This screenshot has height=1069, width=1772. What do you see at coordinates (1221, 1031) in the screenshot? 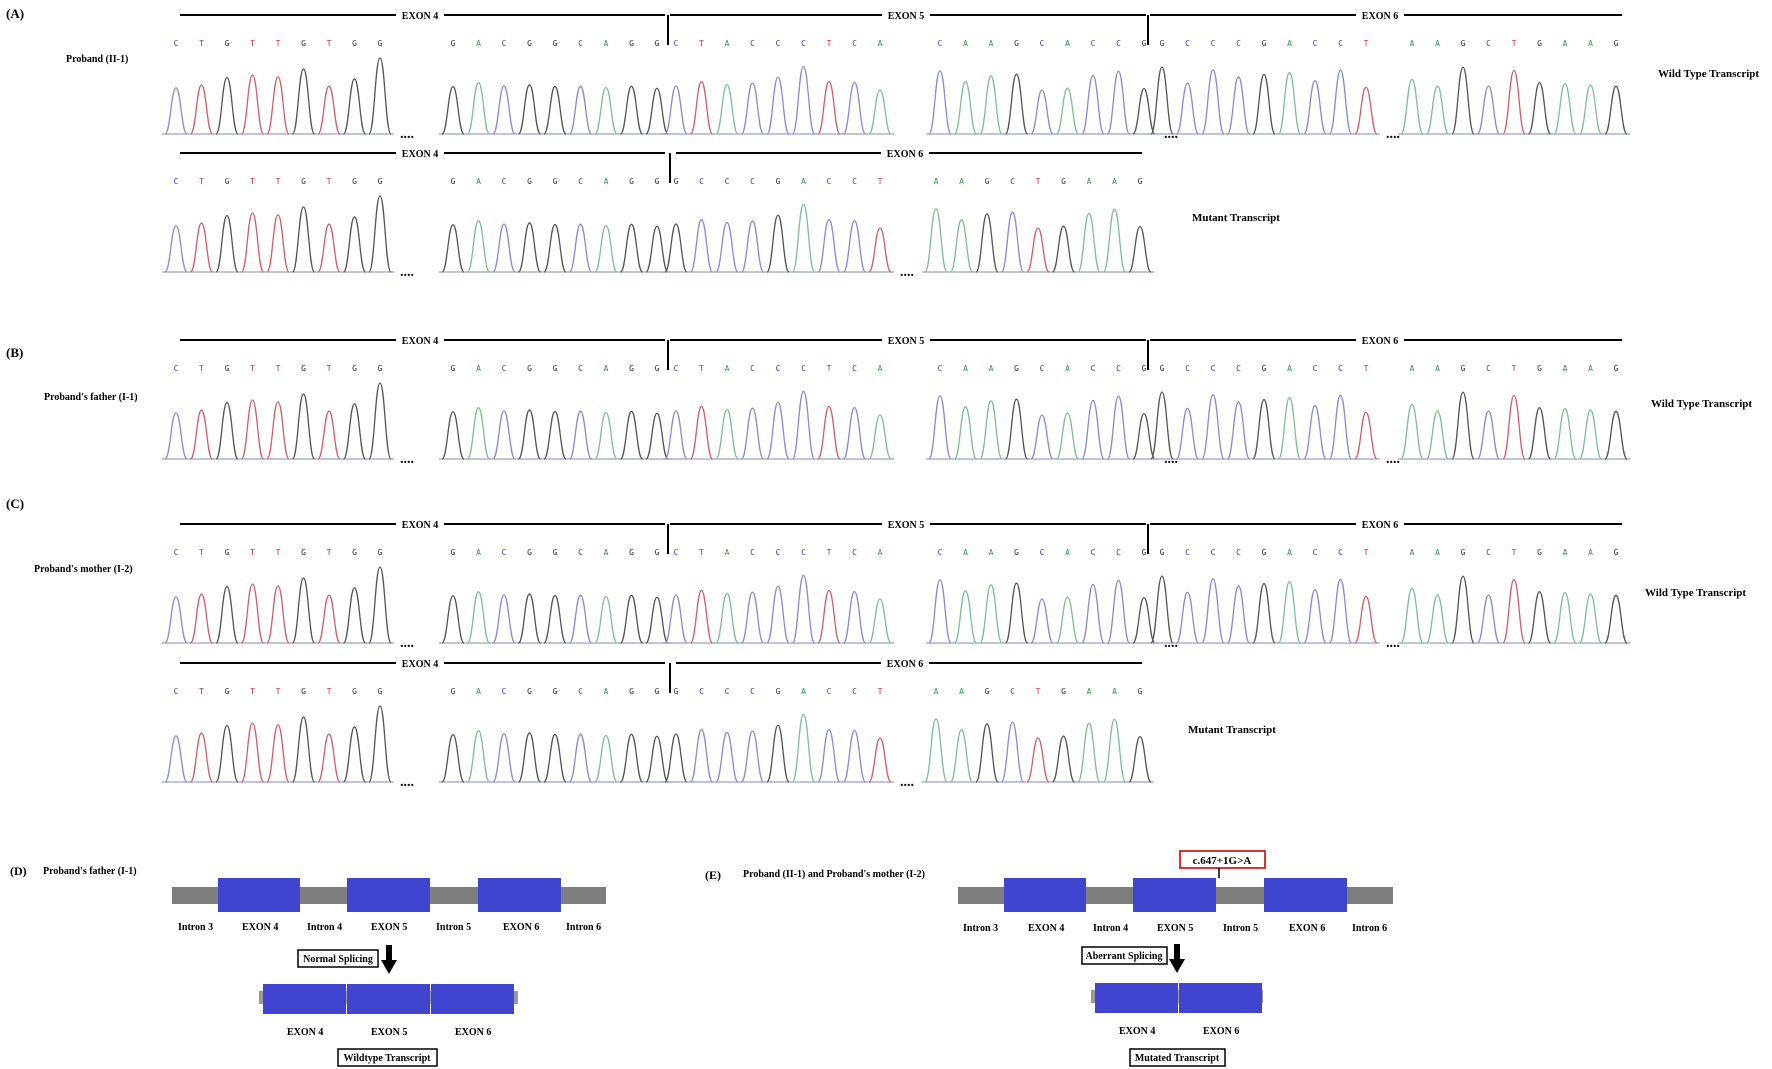
I see `mutated-exon-6-label: EXON 6` at bounding box center [1221, 1031].